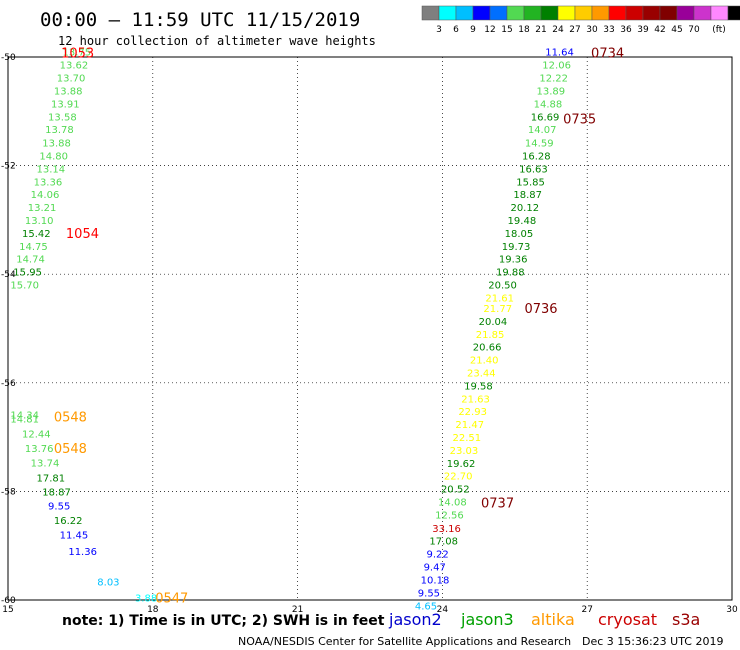  Describe the element at coordinates (499, 299) in the screenshot. I see `wave-height-point: 21.61` at that location.